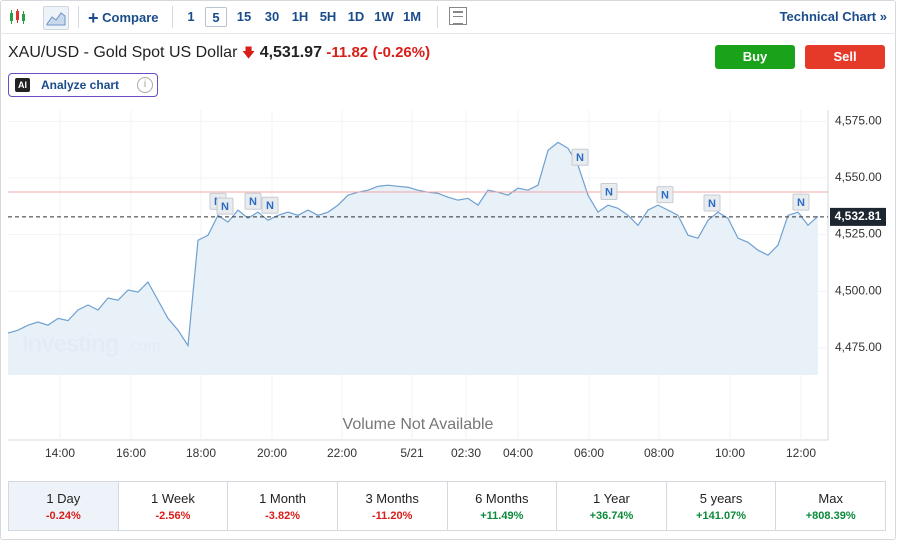 This screenshot has width=901, height=546. I want to click on y-tick-label: 4,550.00, so click(858, 177).